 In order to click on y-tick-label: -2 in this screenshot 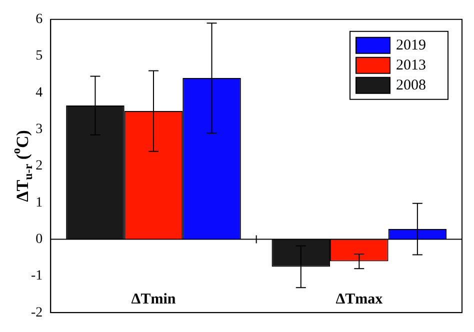, I will do `click(36, 312)`.